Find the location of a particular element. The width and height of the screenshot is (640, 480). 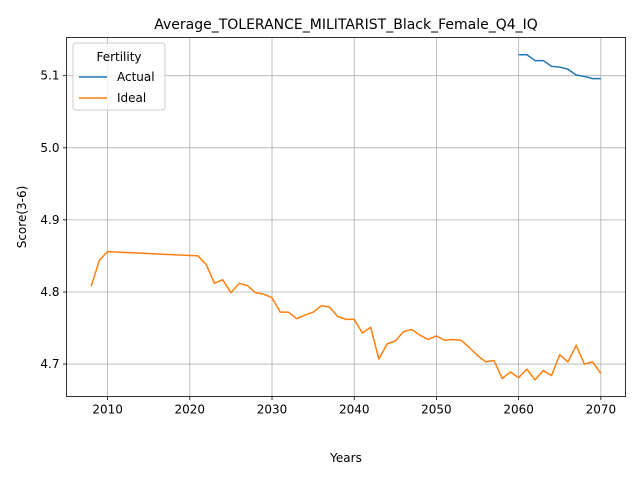

legend-title: Fertility is located at coordinates (118, 57).